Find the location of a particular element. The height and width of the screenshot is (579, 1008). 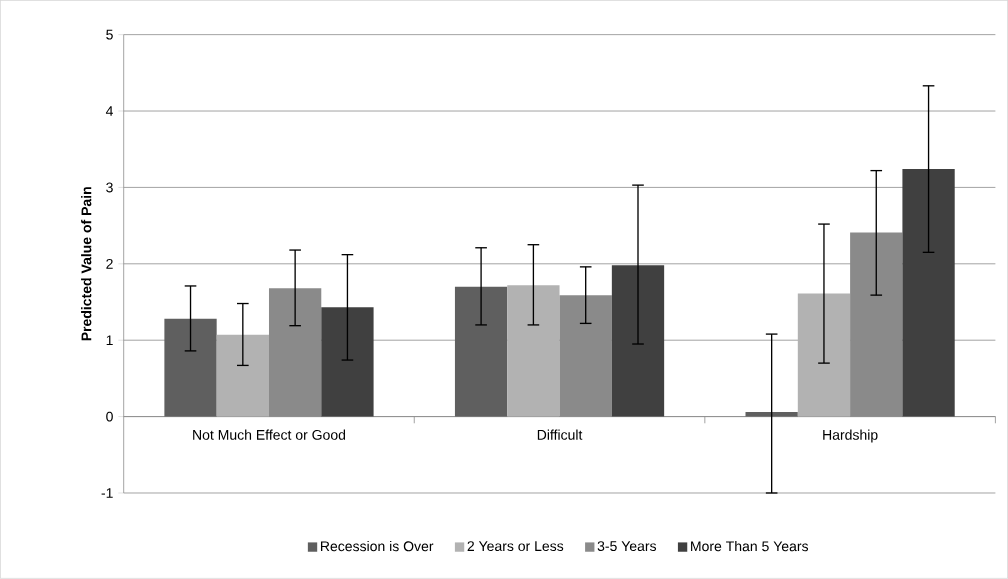

x-tick-label: Hardship is located at coordinates (850, 436).